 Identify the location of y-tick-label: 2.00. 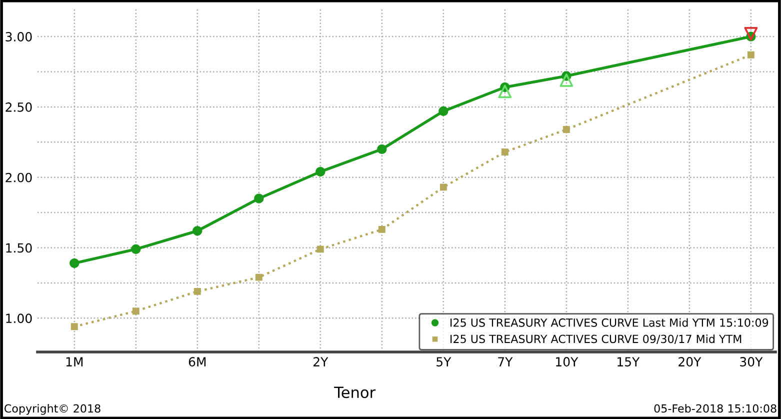
(19, 177).